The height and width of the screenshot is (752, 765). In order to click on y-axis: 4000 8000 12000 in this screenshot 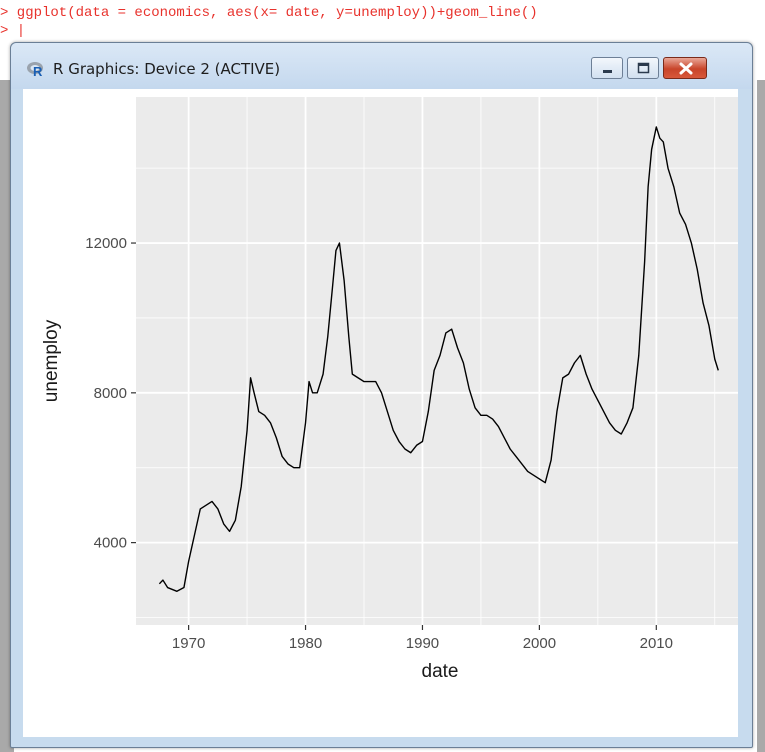, I will do `click(110, 393)`.